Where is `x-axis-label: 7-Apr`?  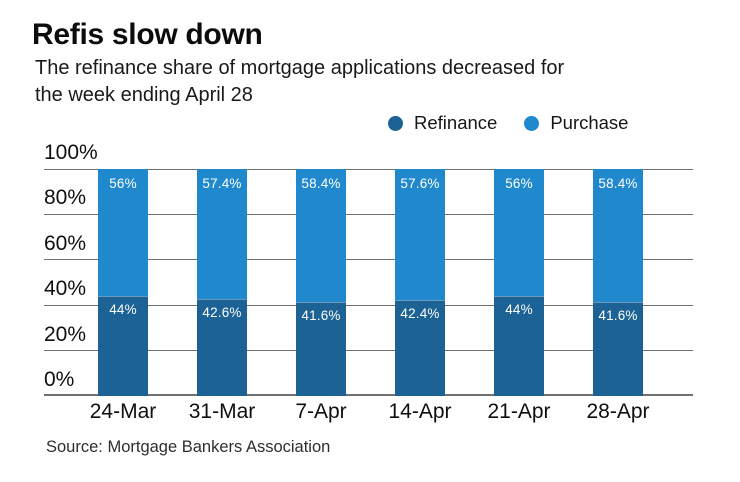
x-axis-label: 7-Apr is located at coordinates (321, 411).